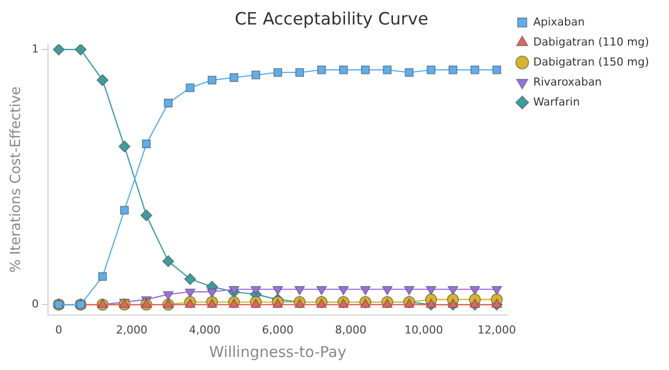 This screenshot has width=669, height=370. Describe the element at coordinates (277, 351) in the screenshot. I see `x-axis-title: Willingness-to-Pay` at that location.